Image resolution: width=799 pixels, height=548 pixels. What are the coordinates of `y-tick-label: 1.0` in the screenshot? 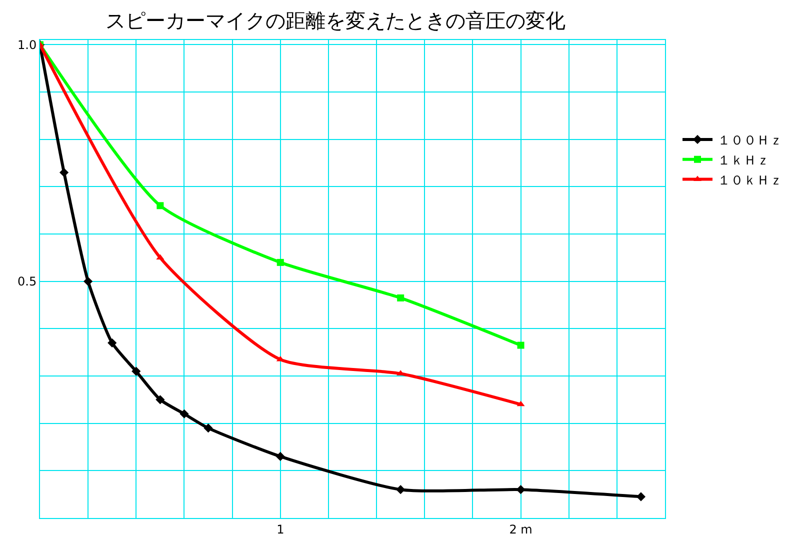 It's located at (27, 45).